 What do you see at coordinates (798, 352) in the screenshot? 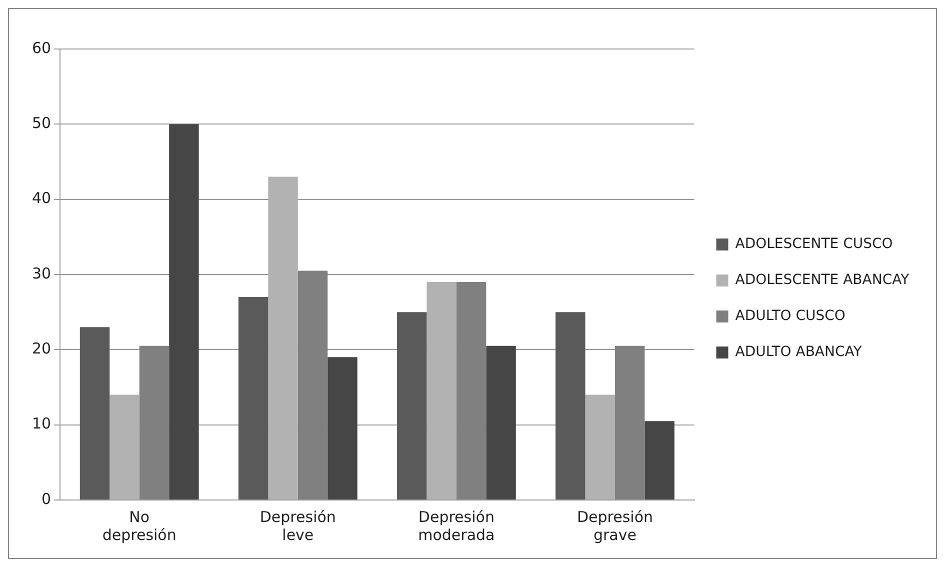
I see `legend-label: ADULTO ABANCAY` at bounding box center [798, 352].